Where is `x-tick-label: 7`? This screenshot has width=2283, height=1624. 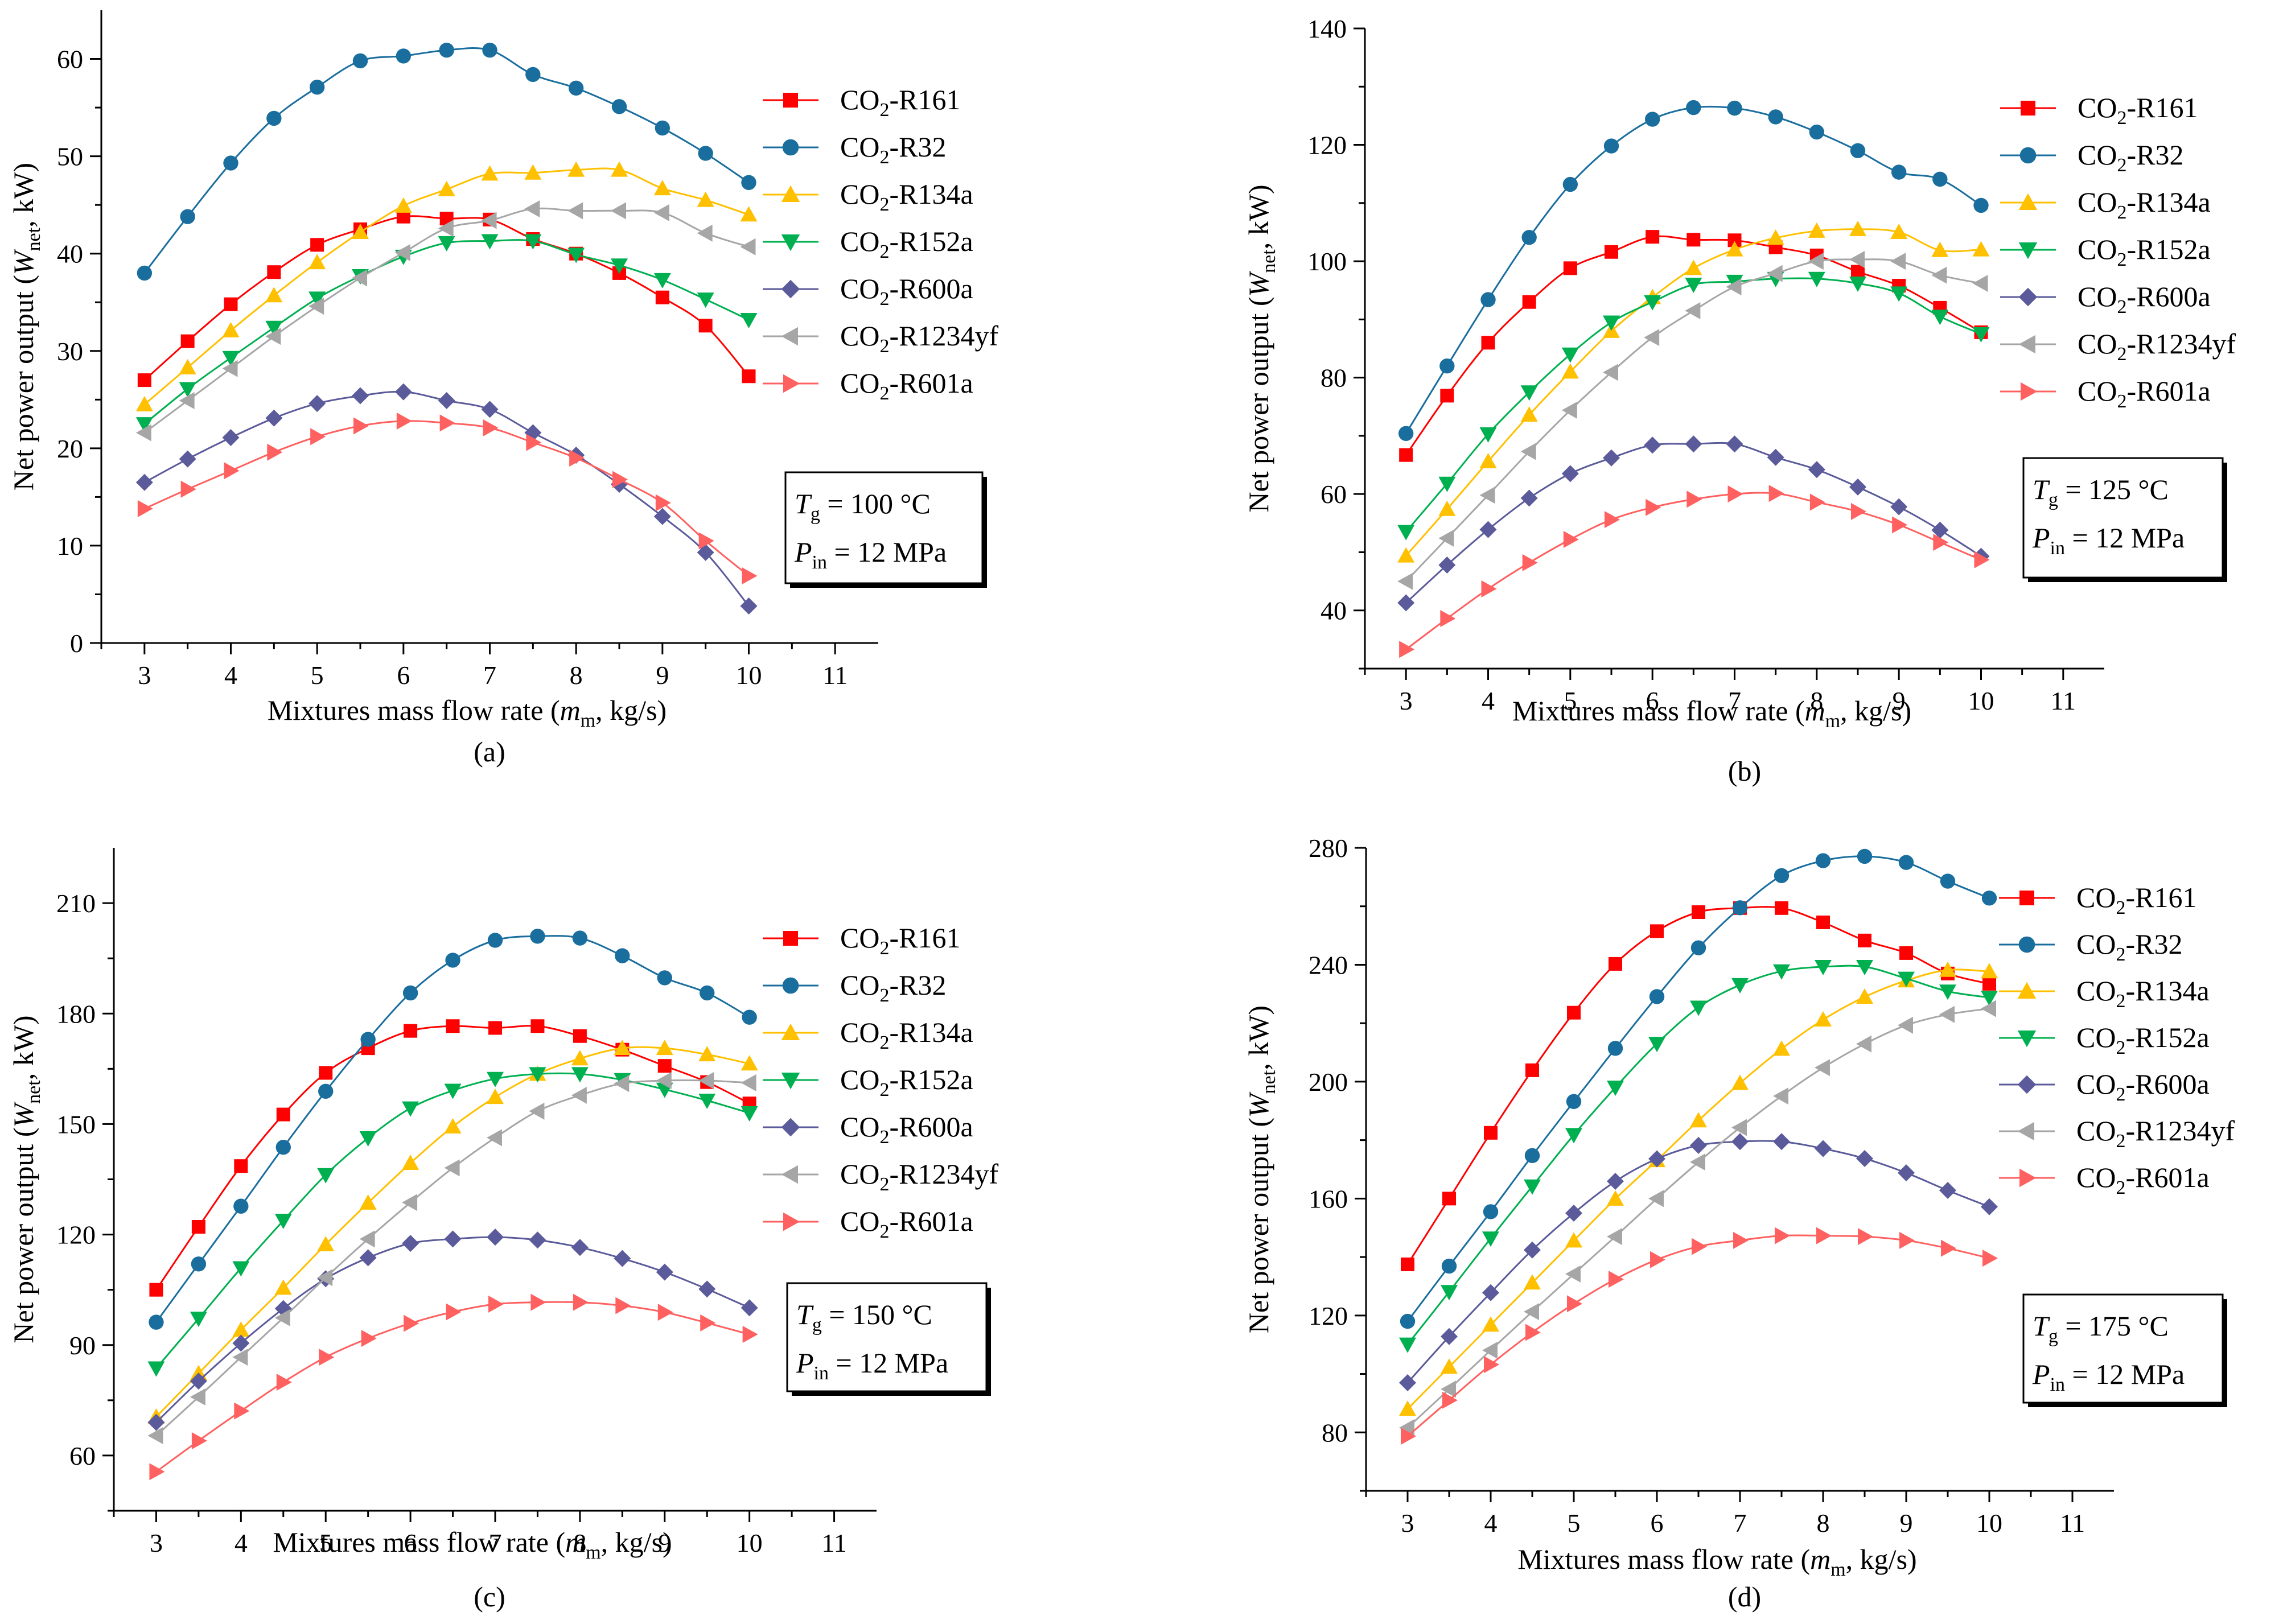 x-tick-label: 7 is located at coordinates (1741, 1523).